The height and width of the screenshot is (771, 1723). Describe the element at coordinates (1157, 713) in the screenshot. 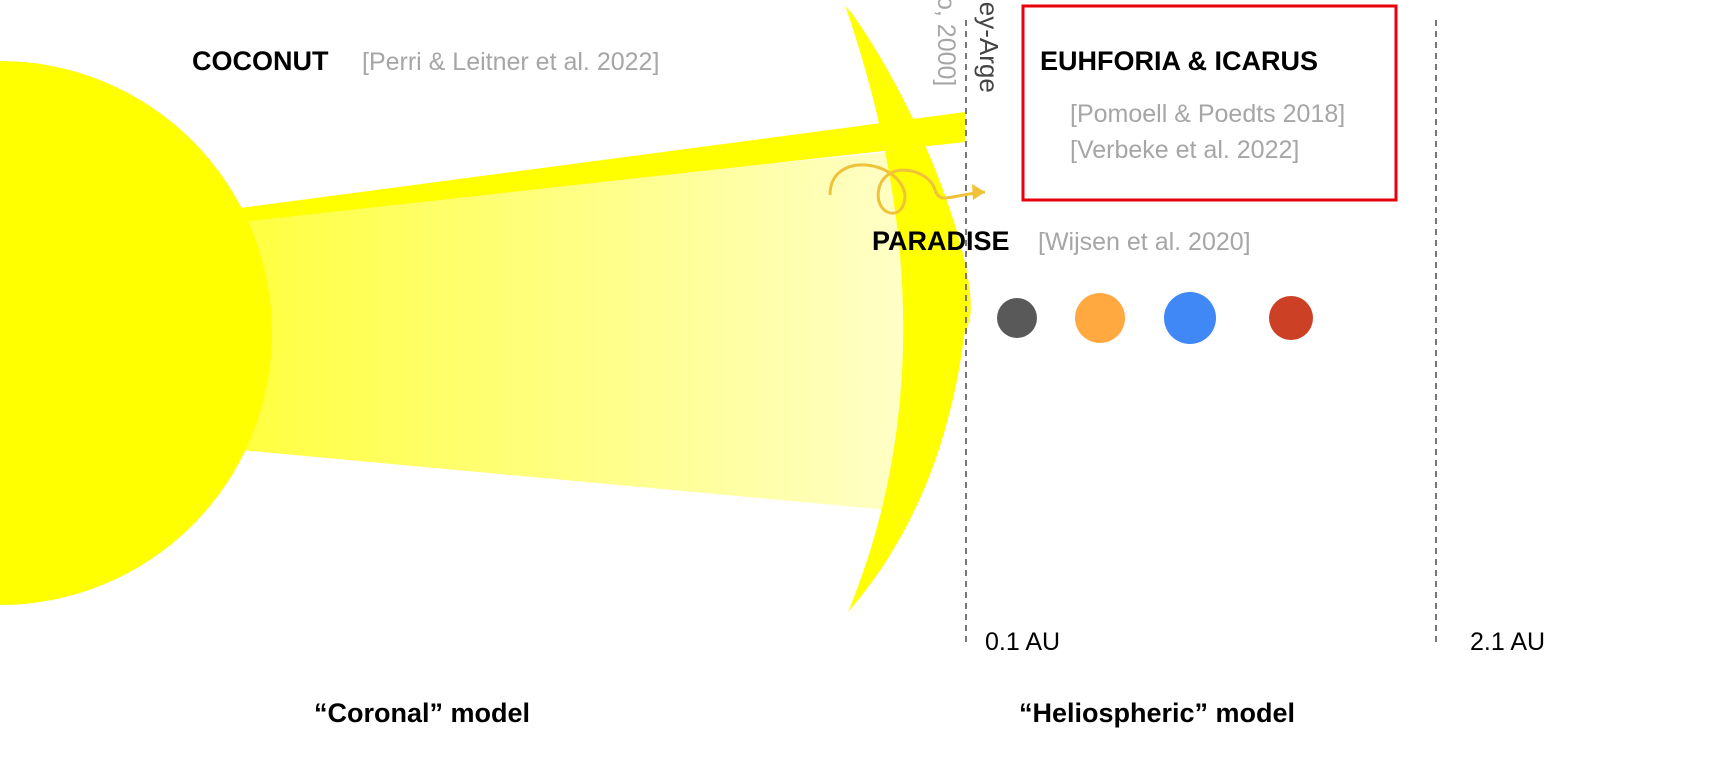

I see `heliospheric-label: “Heliospheric” model` at that location.